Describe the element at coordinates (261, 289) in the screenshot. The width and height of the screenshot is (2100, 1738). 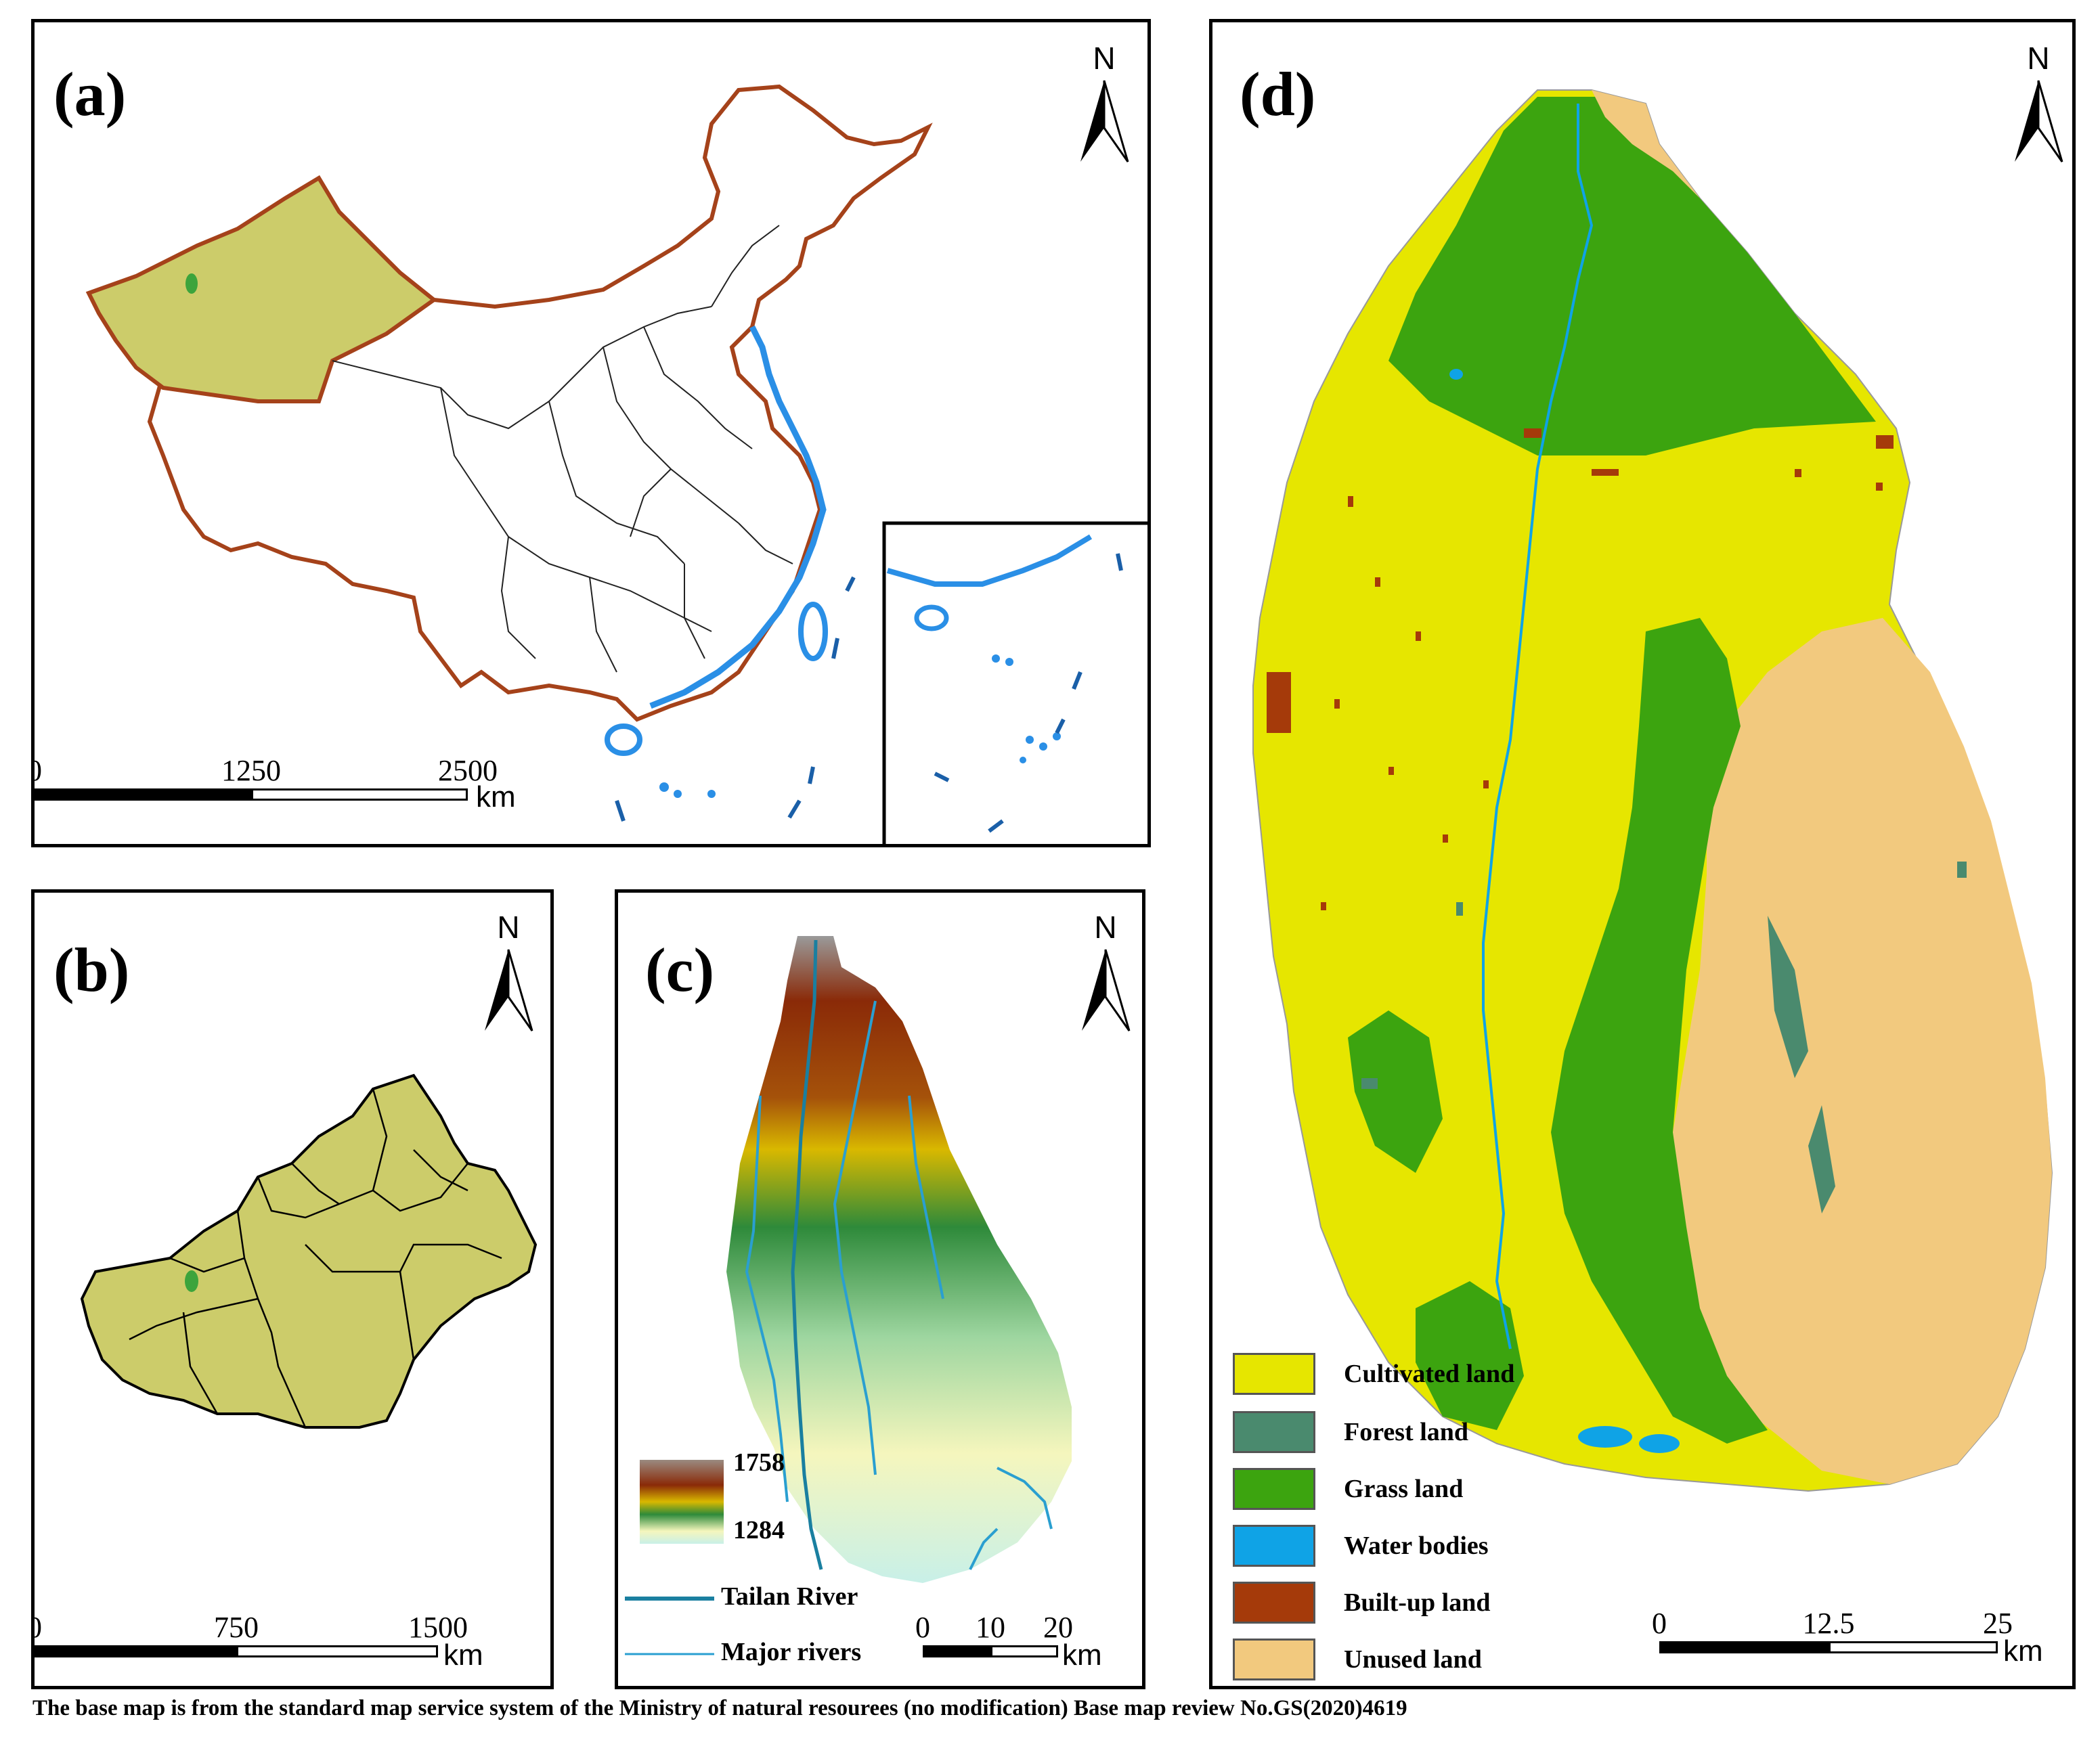
I see `xinjiang-region` at that location.